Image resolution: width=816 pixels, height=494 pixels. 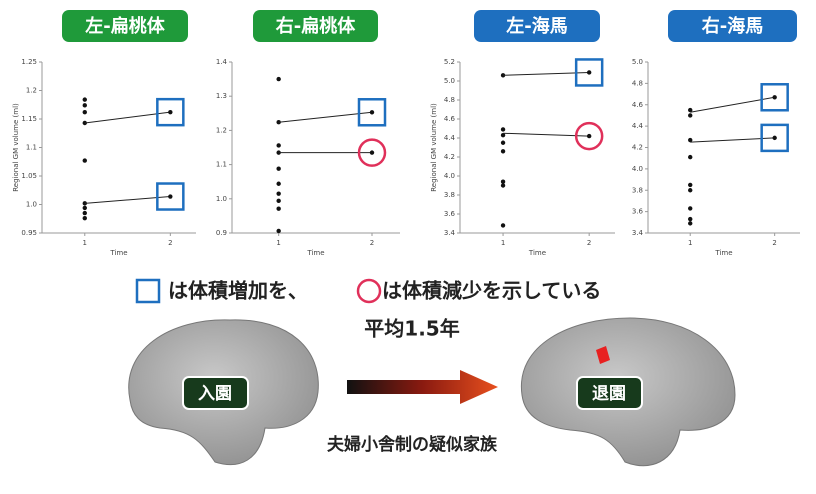 I want to click on legend-square, so click(x=148, y=291).